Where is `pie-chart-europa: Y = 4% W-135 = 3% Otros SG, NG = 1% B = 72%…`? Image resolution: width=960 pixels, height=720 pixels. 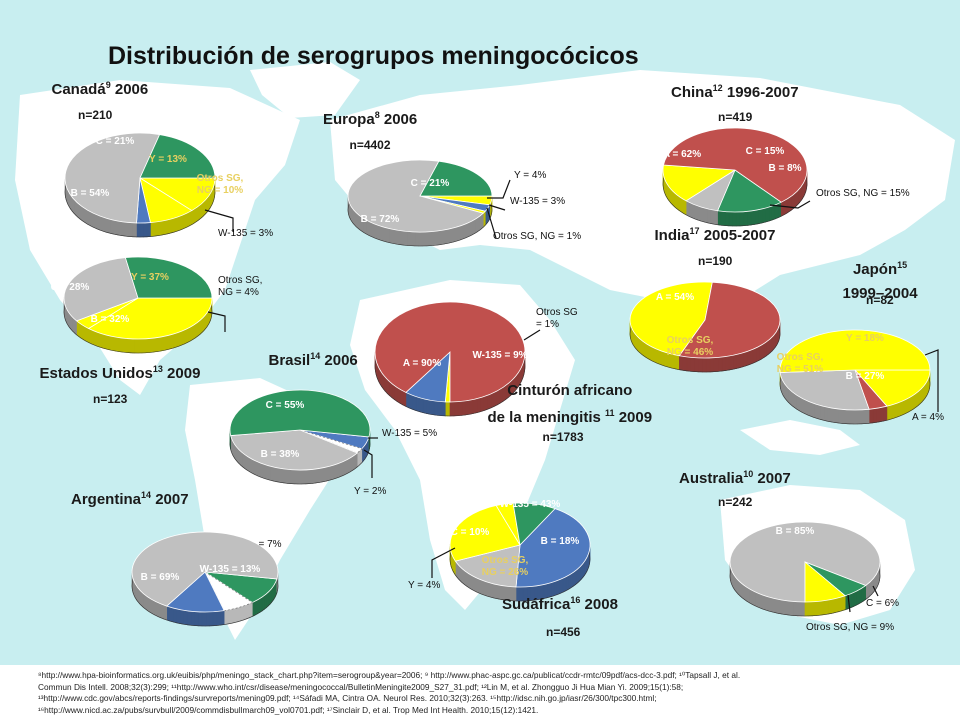
pie-chart-europa: Y = 4% W-135 = 3% Otros SG, NG = 1% B = 72%… is located at coordinates (464, 203).